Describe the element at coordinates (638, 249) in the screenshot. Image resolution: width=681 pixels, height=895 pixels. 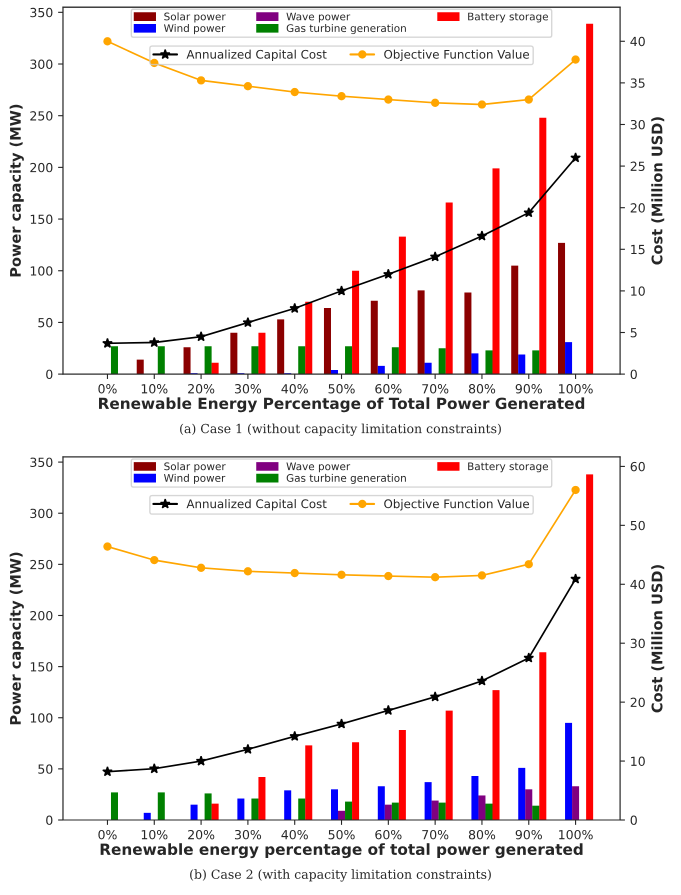
I see `y2-tick-label: 15` at that location.